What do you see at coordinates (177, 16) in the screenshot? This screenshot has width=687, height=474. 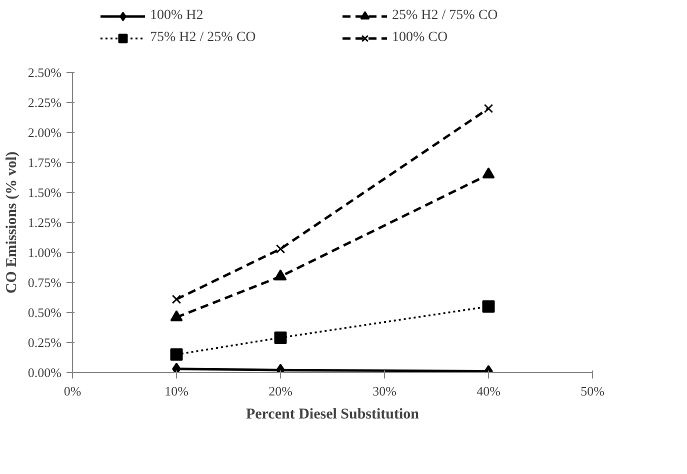 I see `legend-label: 100% H2` at bounding box center [177, 16].